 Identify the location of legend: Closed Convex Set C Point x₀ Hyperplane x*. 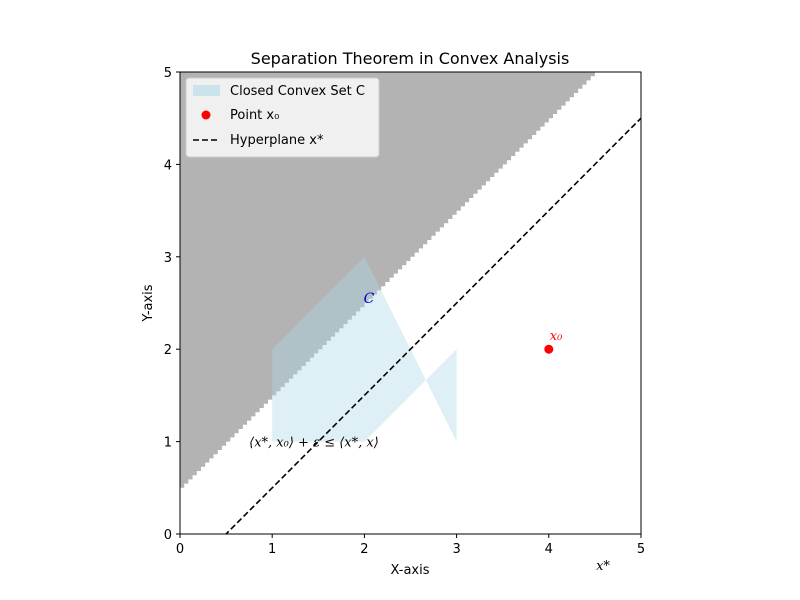
(282, 117).